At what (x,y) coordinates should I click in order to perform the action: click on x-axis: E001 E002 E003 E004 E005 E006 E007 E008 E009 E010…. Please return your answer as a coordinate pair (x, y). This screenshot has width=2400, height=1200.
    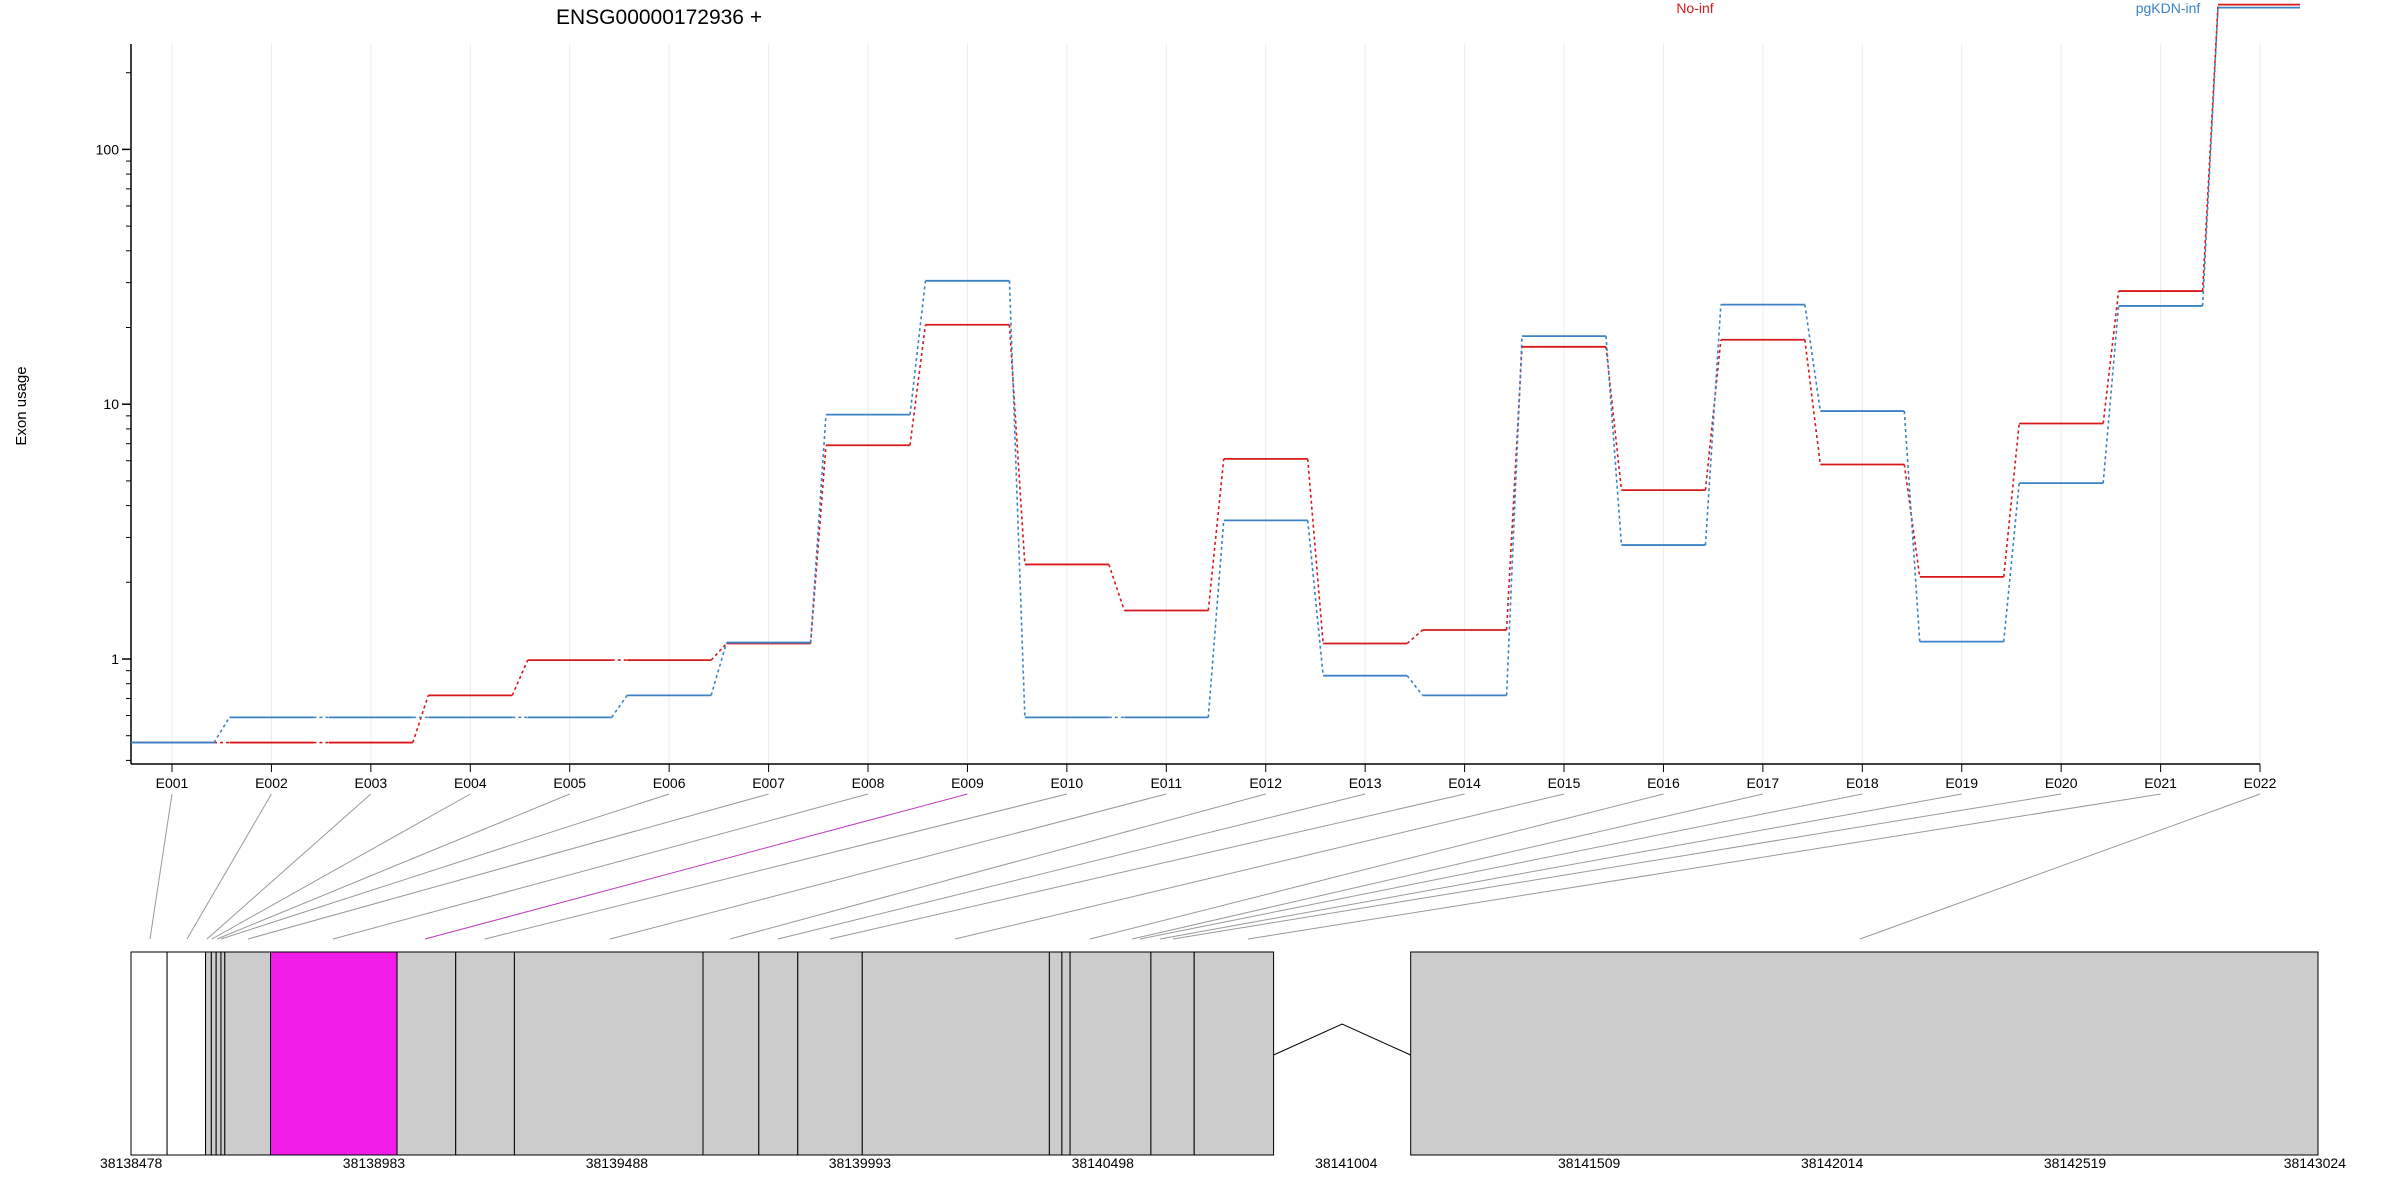
    Looking at the image, I should click on (1204, 777).